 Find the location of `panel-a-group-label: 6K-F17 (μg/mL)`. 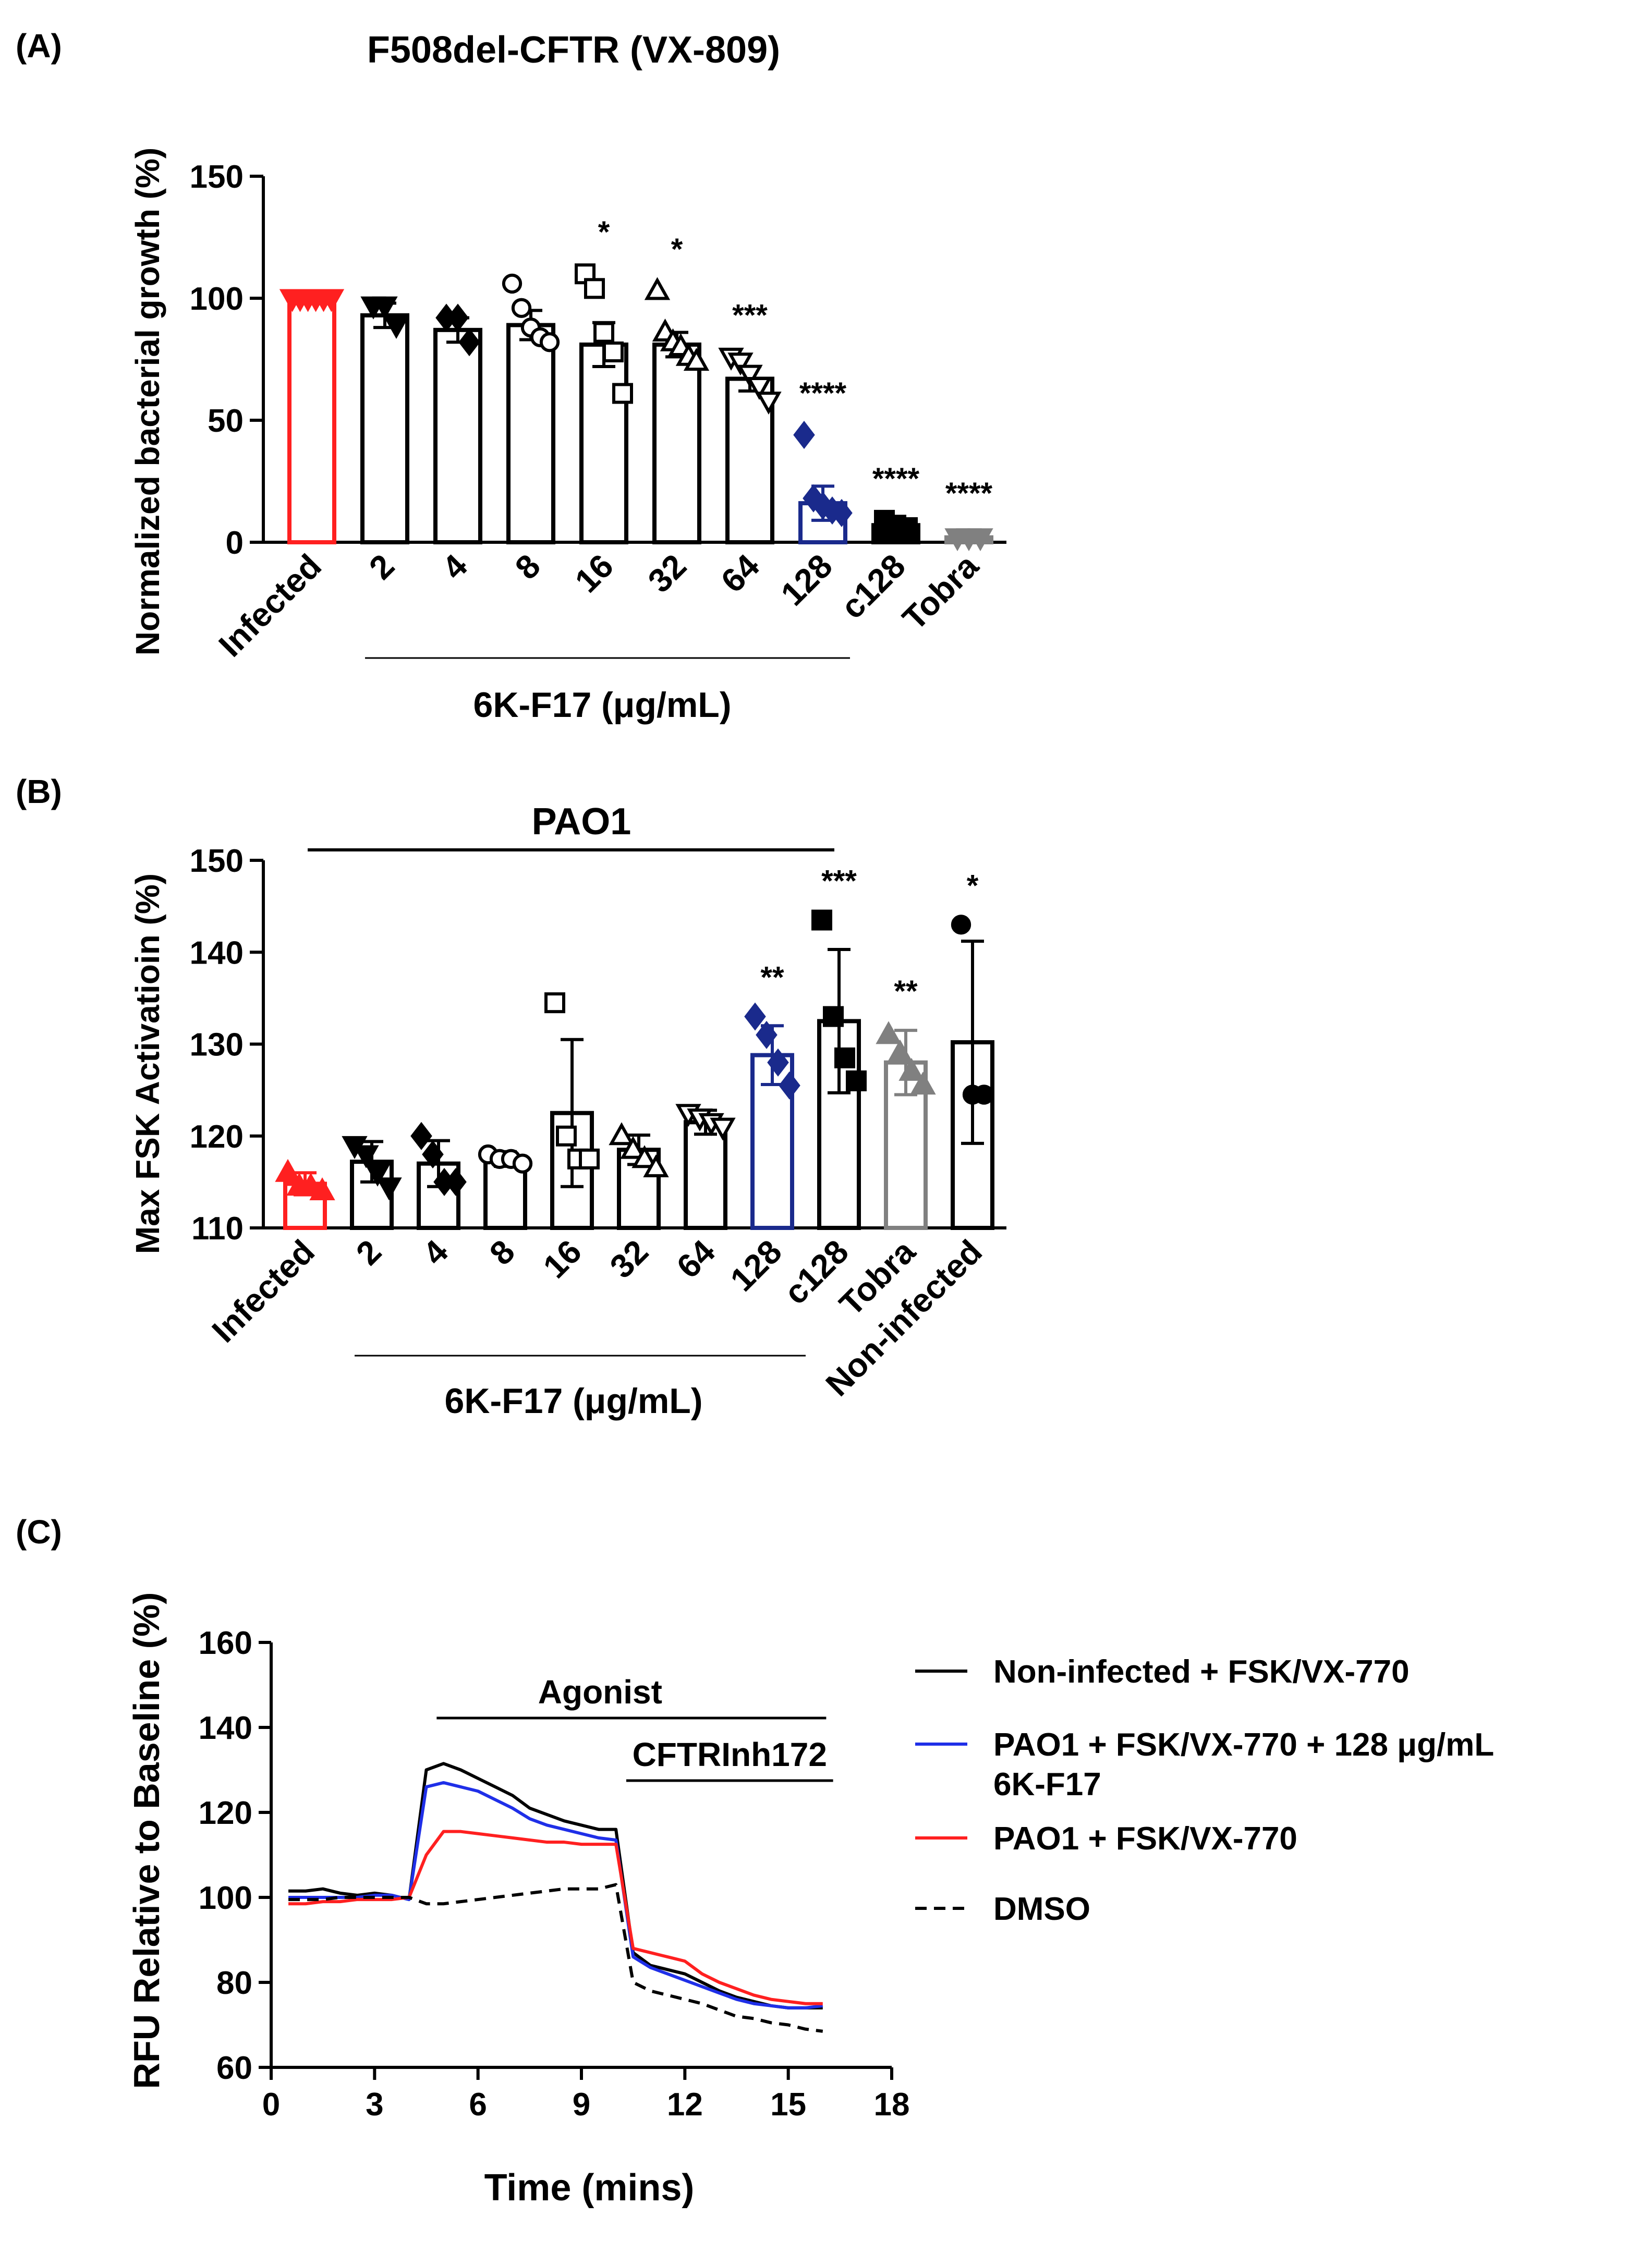

panel-a-group-label: 6K-F17 (μg/mL) is located at coordinates (603, 705).